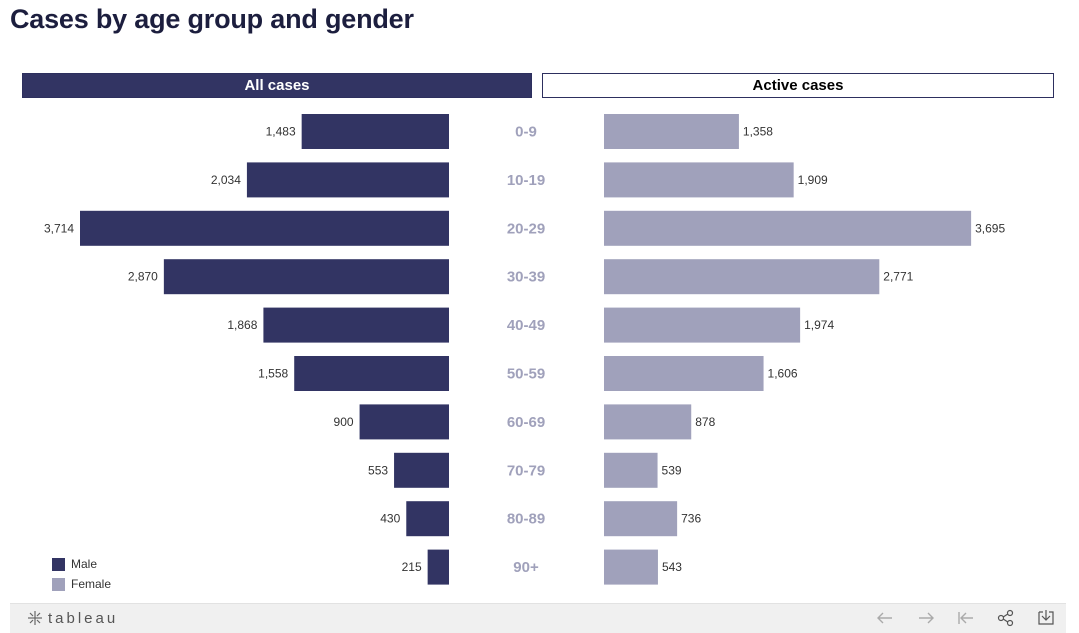  I want to click on legend-item-female: Female, so click(81, 584).